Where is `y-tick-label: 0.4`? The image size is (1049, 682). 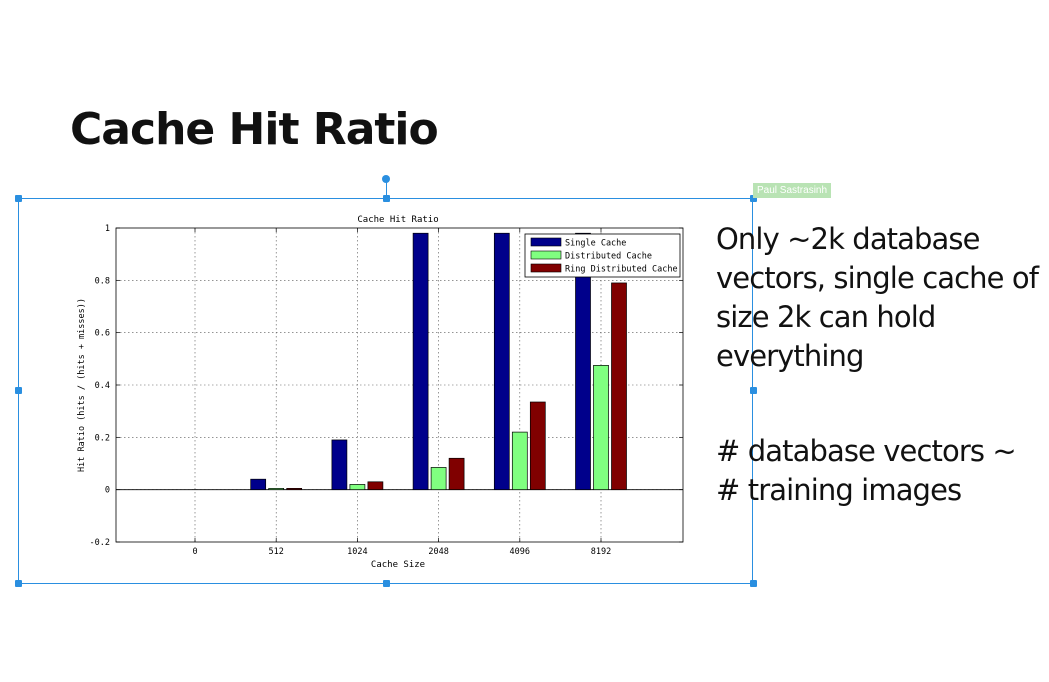 y-tick-label: 0.4 is located at coordinates (102, 386).